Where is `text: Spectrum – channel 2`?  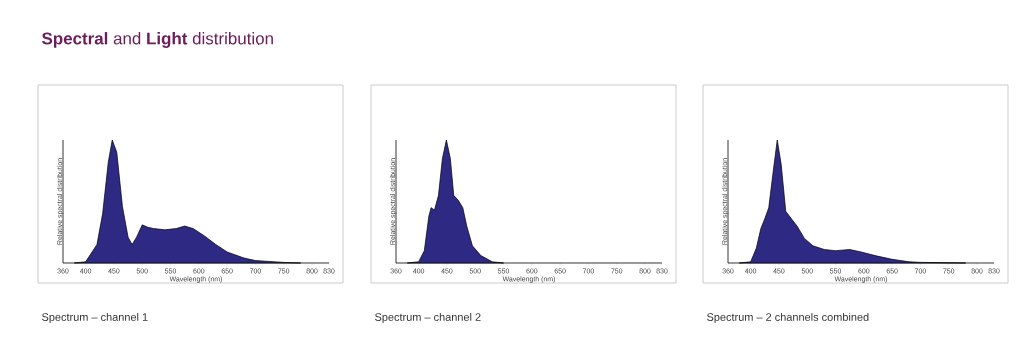
text: Spectrum – channel 2 is located at coordinates (428, 318).